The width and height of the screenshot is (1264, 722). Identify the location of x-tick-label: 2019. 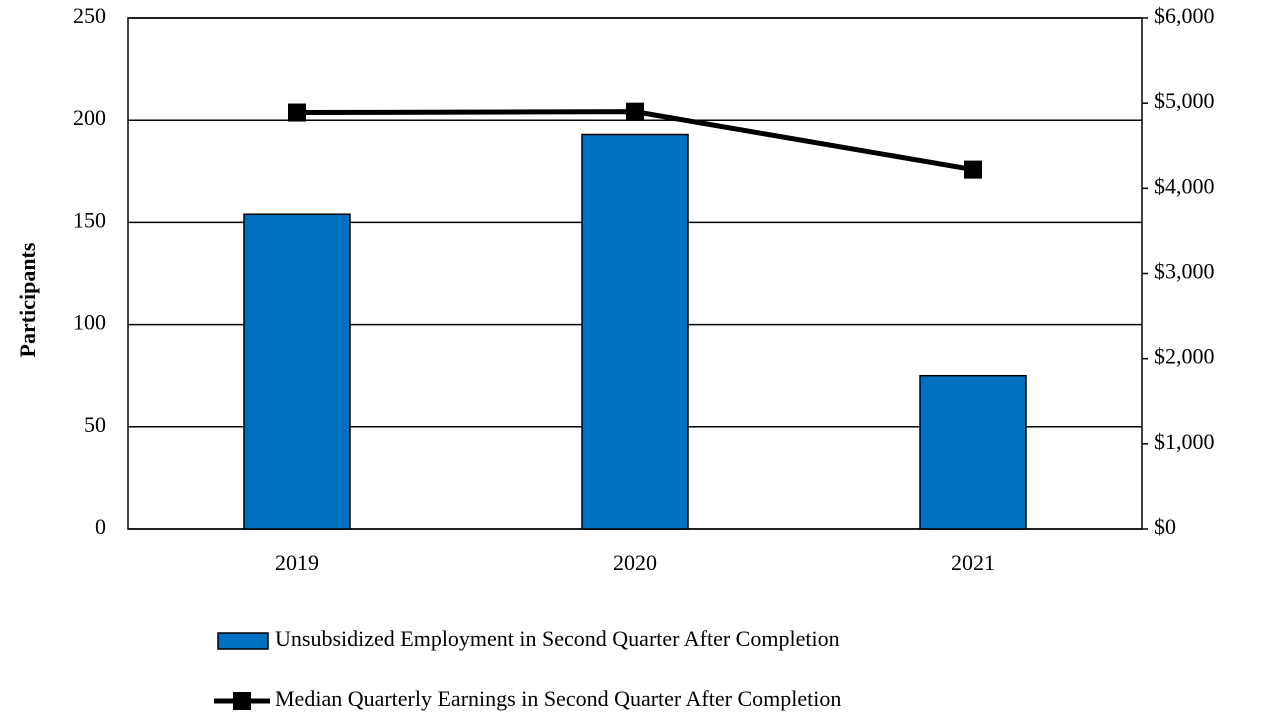
(297, 562).